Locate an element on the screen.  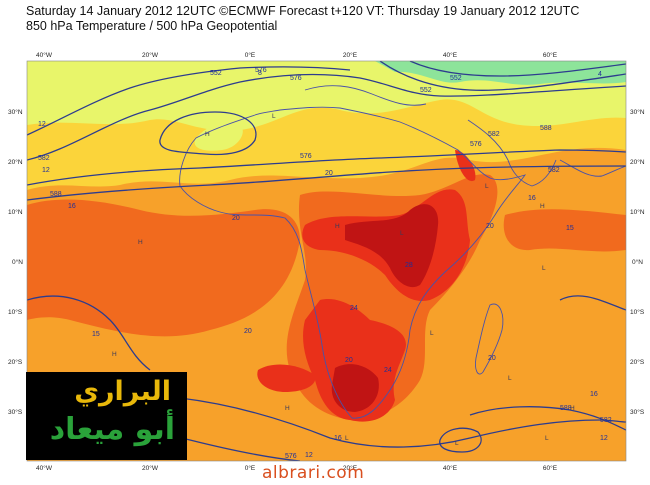
temperature-band-hot-atlantic is located at coordinates (163, 268).